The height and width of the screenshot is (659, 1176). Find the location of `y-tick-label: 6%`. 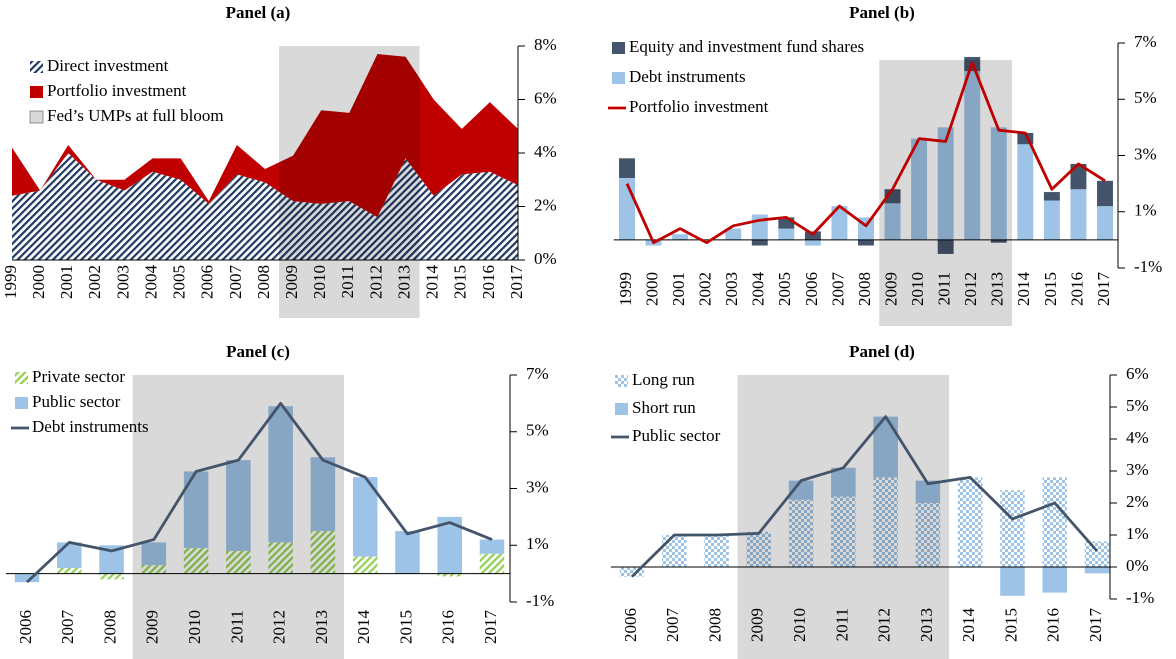

y-tick-label: 6% is located at coordinates (1137, 373).